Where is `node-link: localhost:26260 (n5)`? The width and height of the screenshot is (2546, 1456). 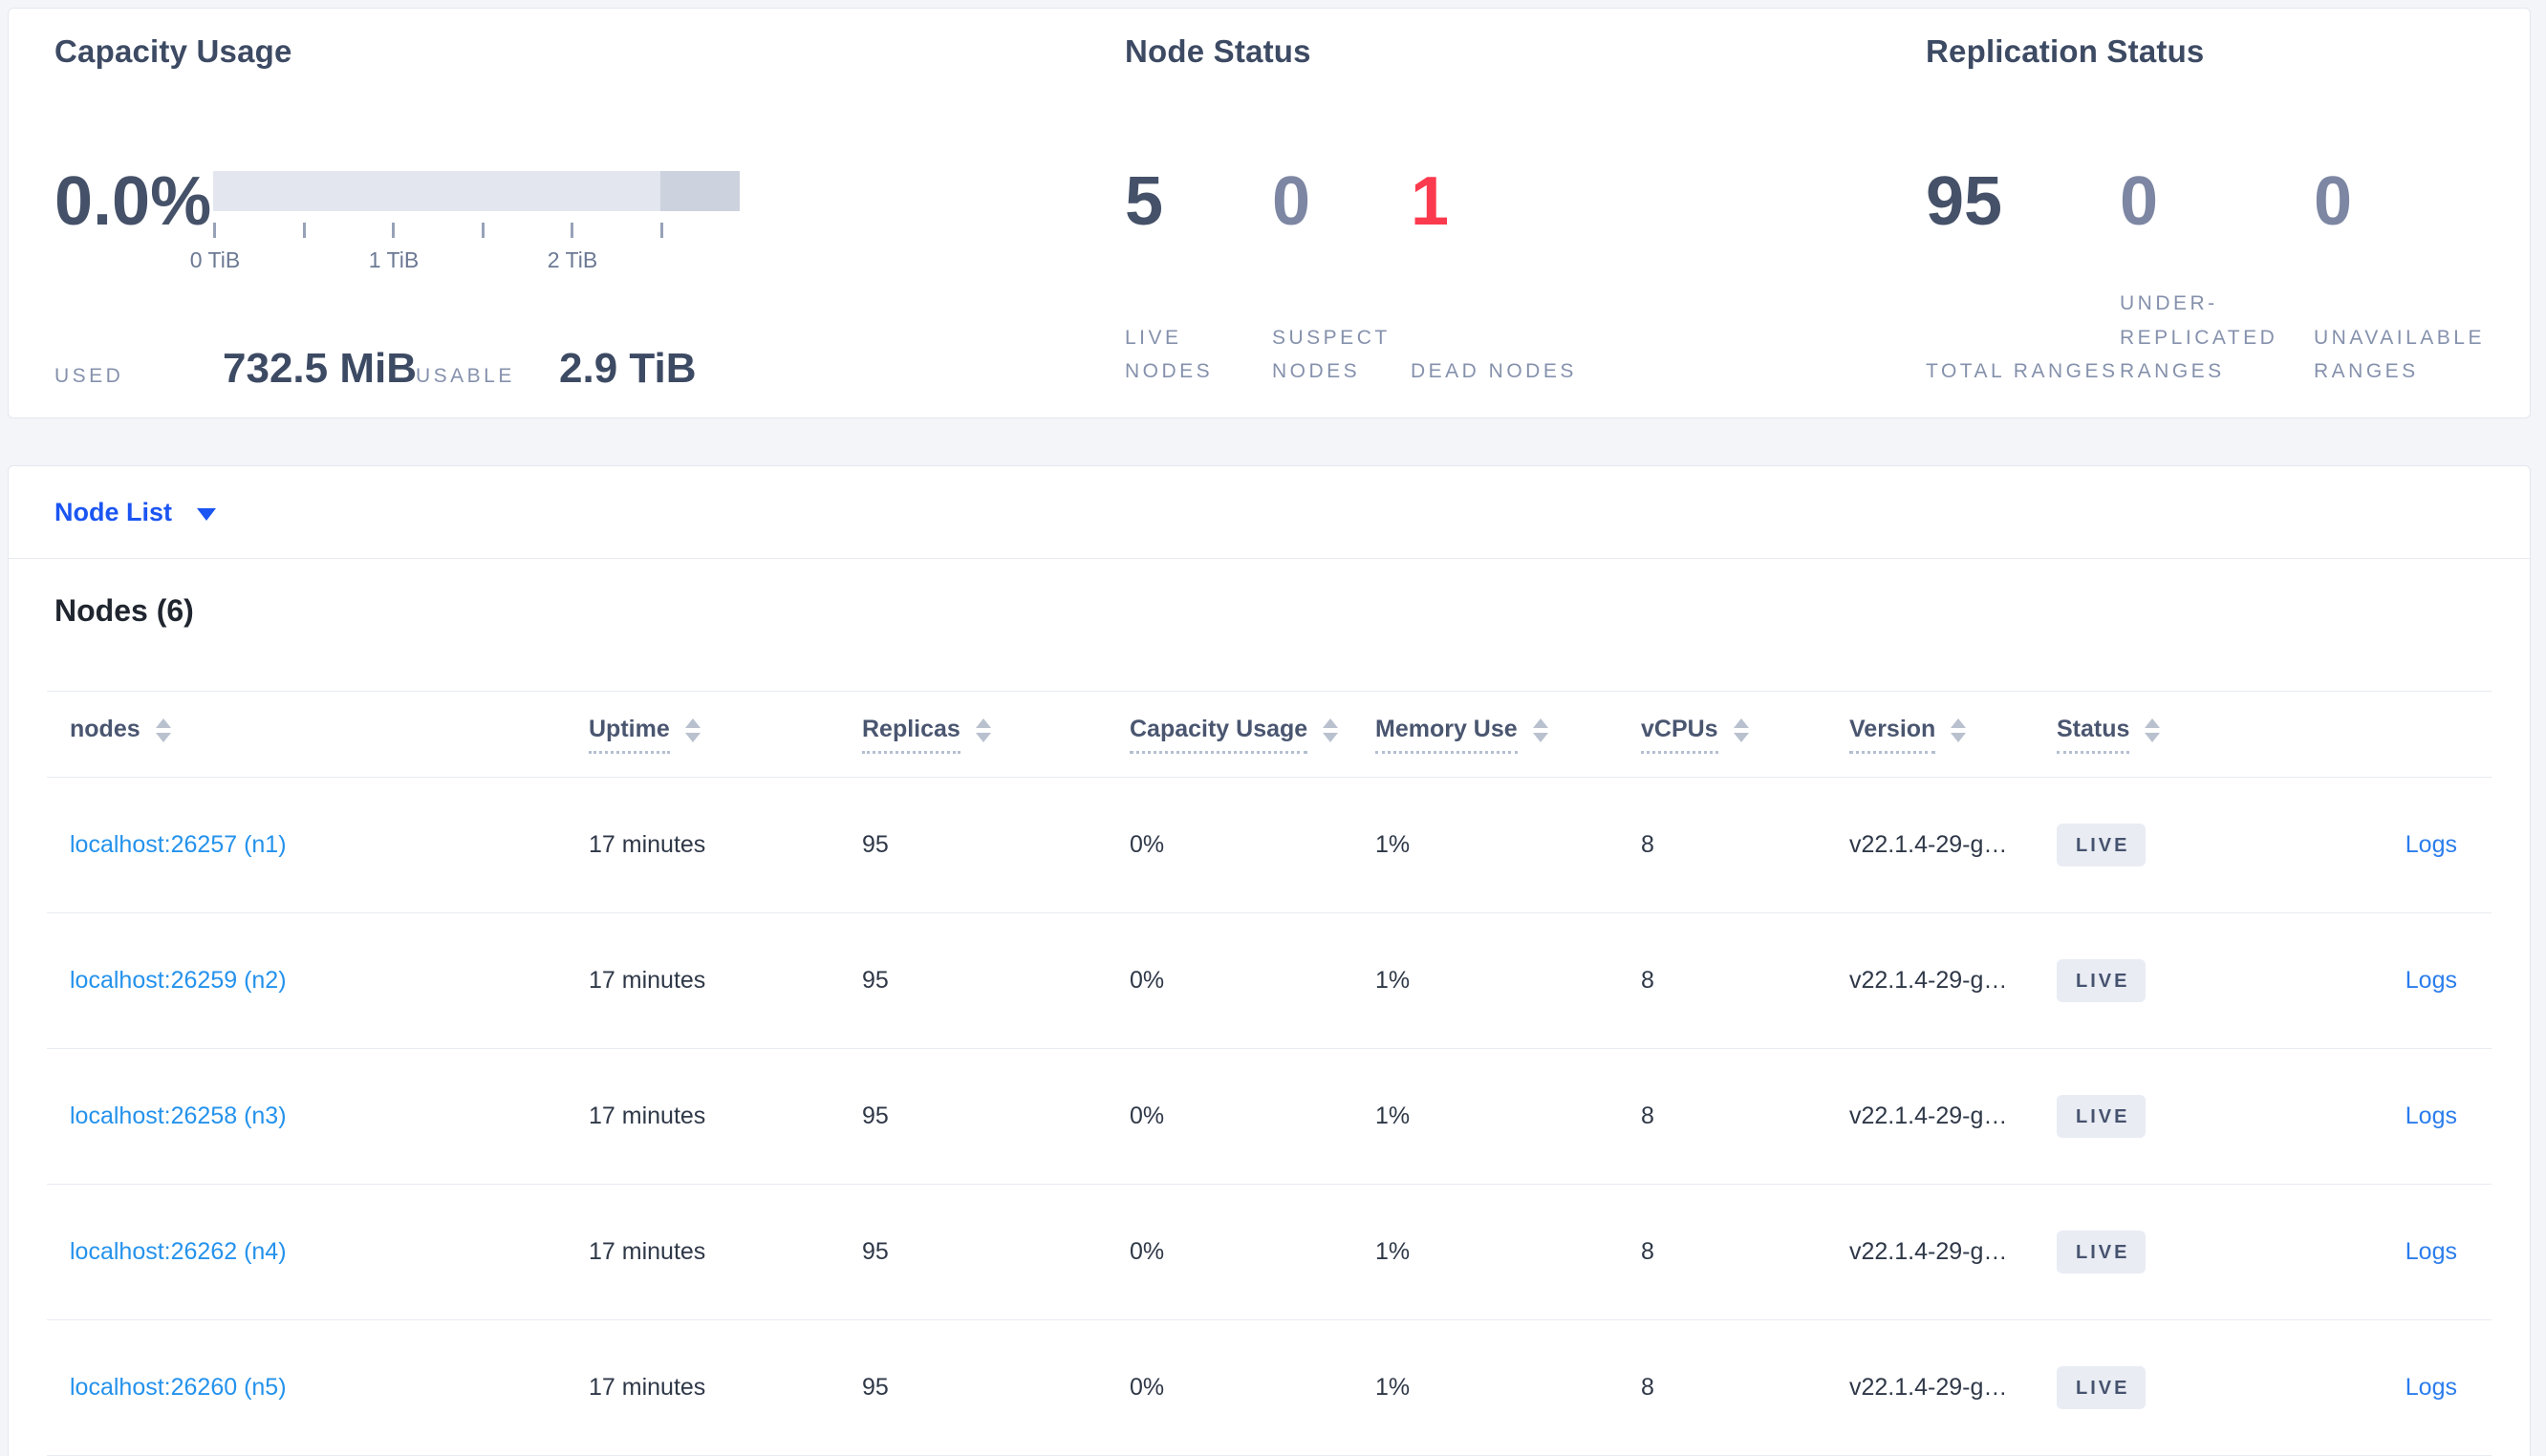 node-link: localhost:26260 (n5) is located at coordinates (178, 1388).